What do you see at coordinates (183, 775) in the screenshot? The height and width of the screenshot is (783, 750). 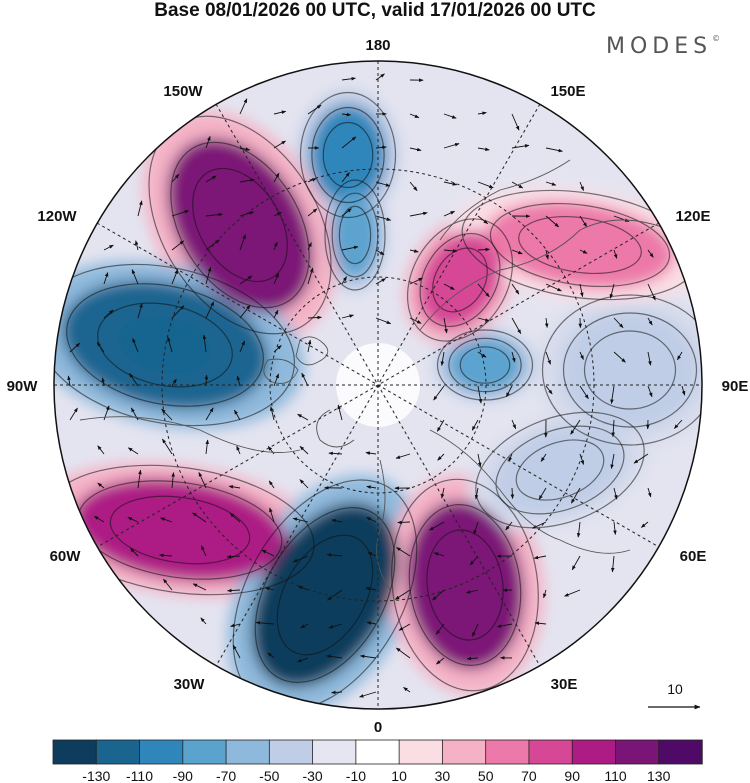 I see `colorbar-tick-label: -90` at bounding box center [183, 775].